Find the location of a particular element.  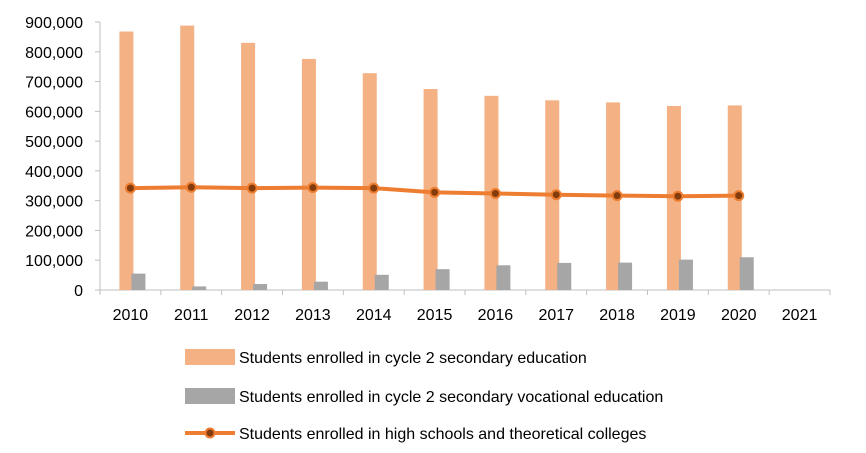

x-tick-label: 2012 is located at coordinates (252, 315).